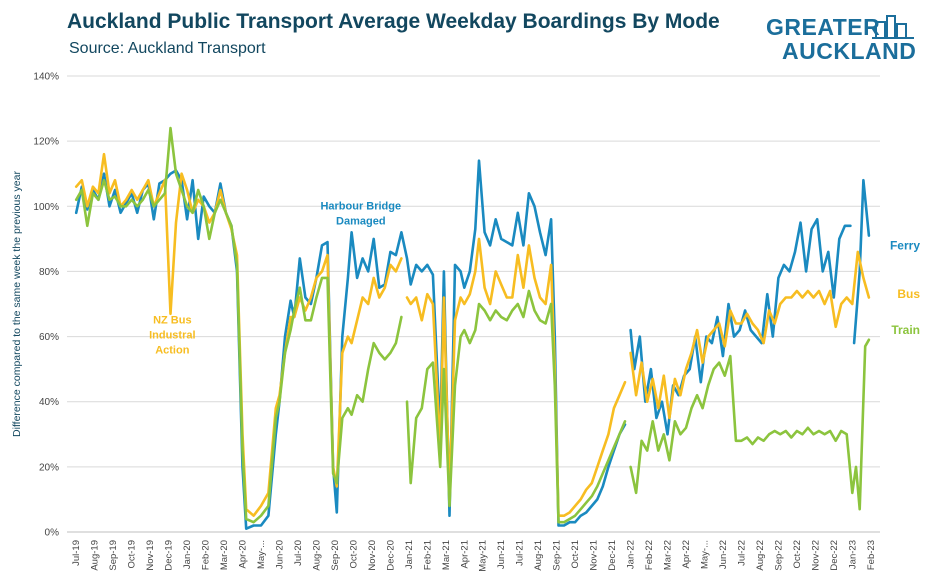 This screenshot has height=579, width=935. Describe the element at coordinates (823, 27) in the screenshot. I see `logo-line-1: GREATER` at that location.